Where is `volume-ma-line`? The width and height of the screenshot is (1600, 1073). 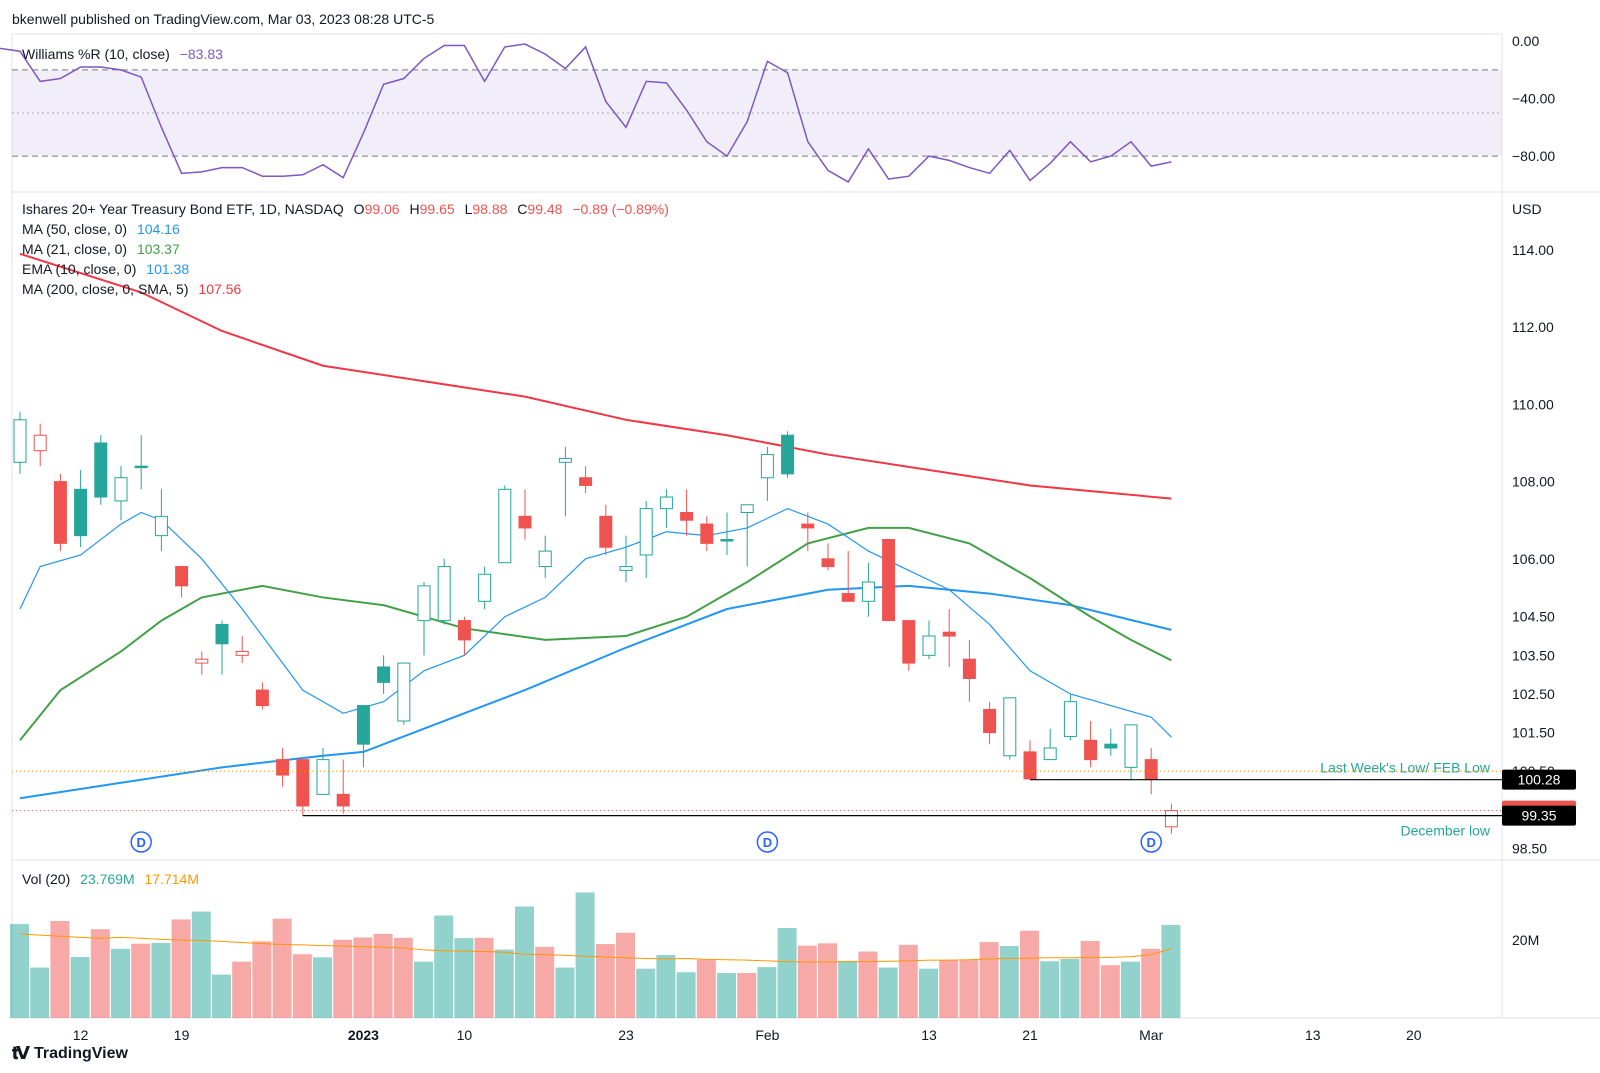
volume-ma-line is located at coordinates (595, 948).